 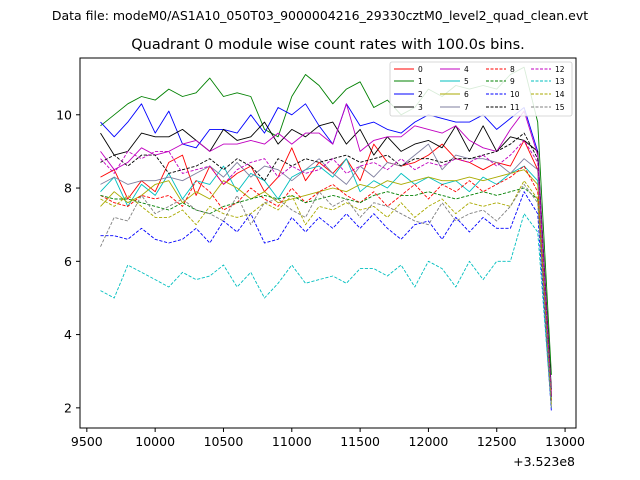 I want to click on y-tick-label: 10, so click(x=64, y=114).